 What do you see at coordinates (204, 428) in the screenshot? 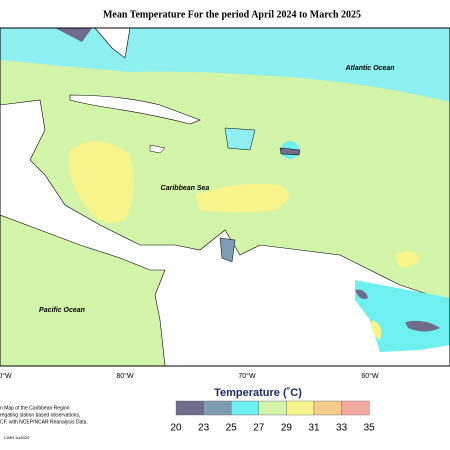
I see `legend-tick-label: 23` at bounding box center [204, 428].